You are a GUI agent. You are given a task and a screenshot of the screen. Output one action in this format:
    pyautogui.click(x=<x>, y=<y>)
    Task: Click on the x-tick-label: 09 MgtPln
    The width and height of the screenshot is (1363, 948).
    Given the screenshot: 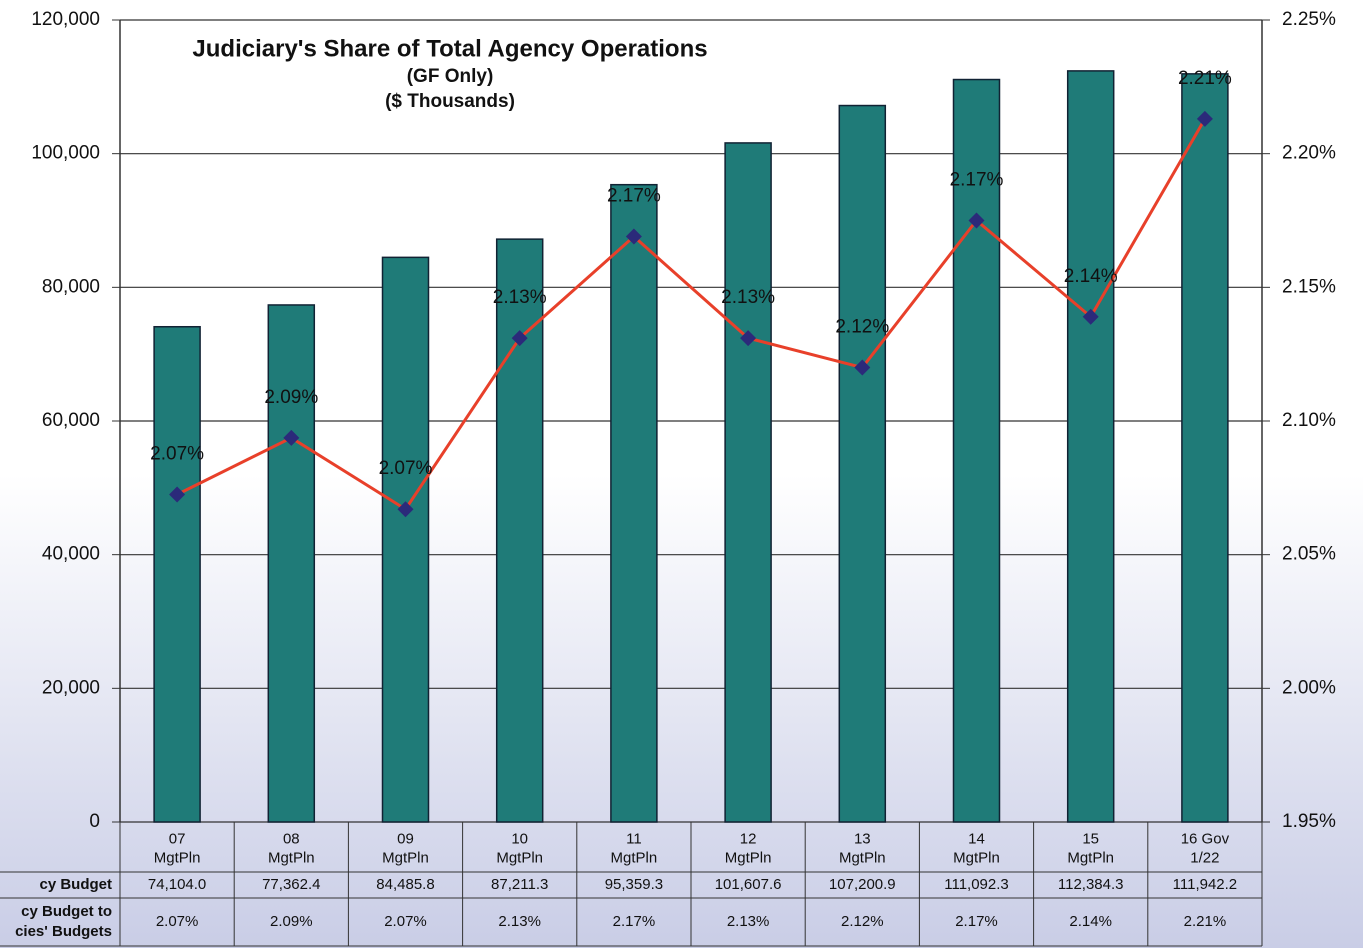 What is the action you would take?
    pyautogui.click(x=405, y=848)
    